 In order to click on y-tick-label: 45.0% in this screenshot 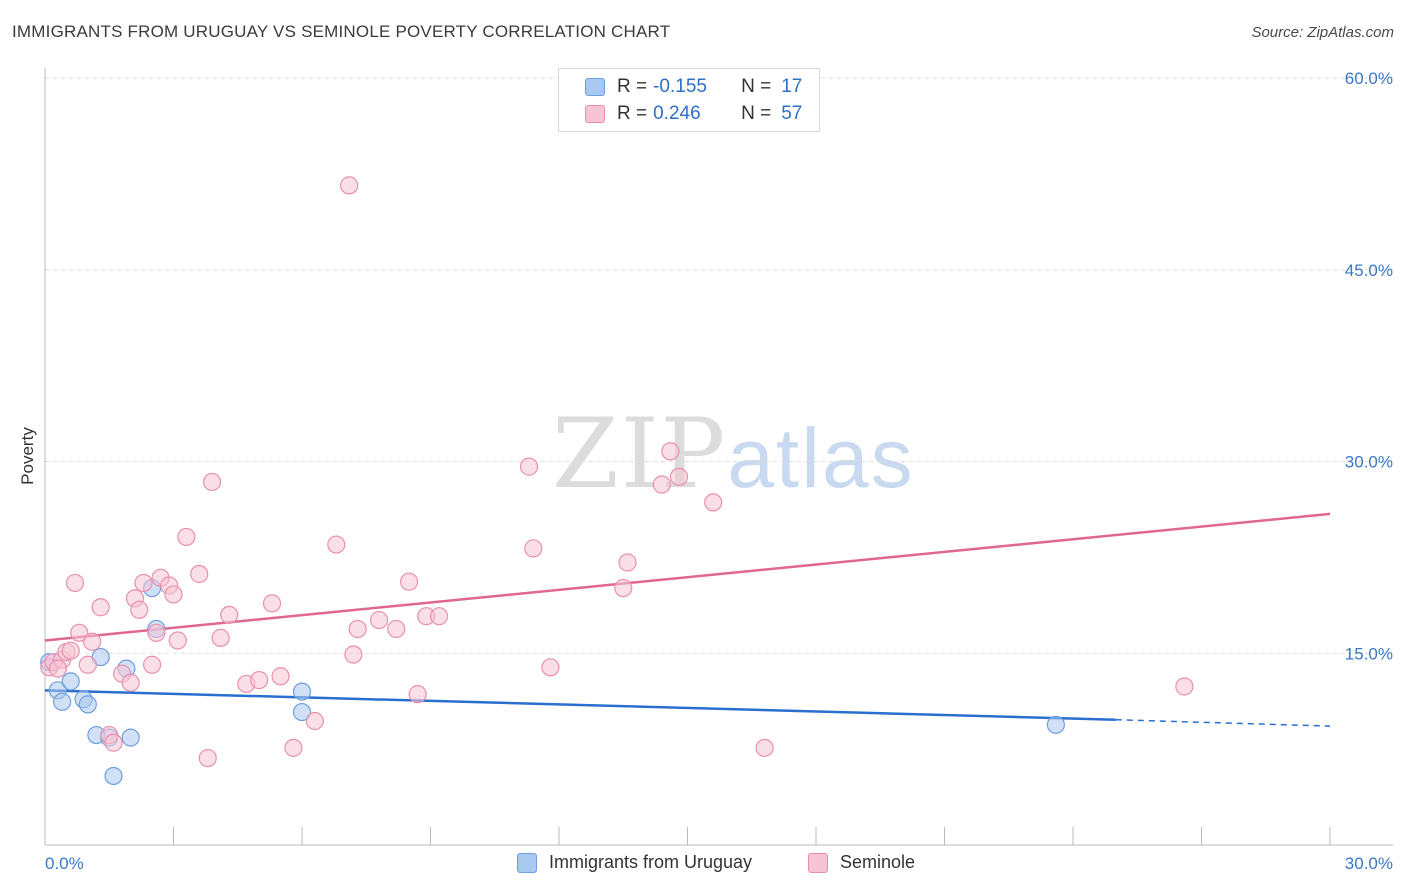, I will do `click(1369, 270)`.